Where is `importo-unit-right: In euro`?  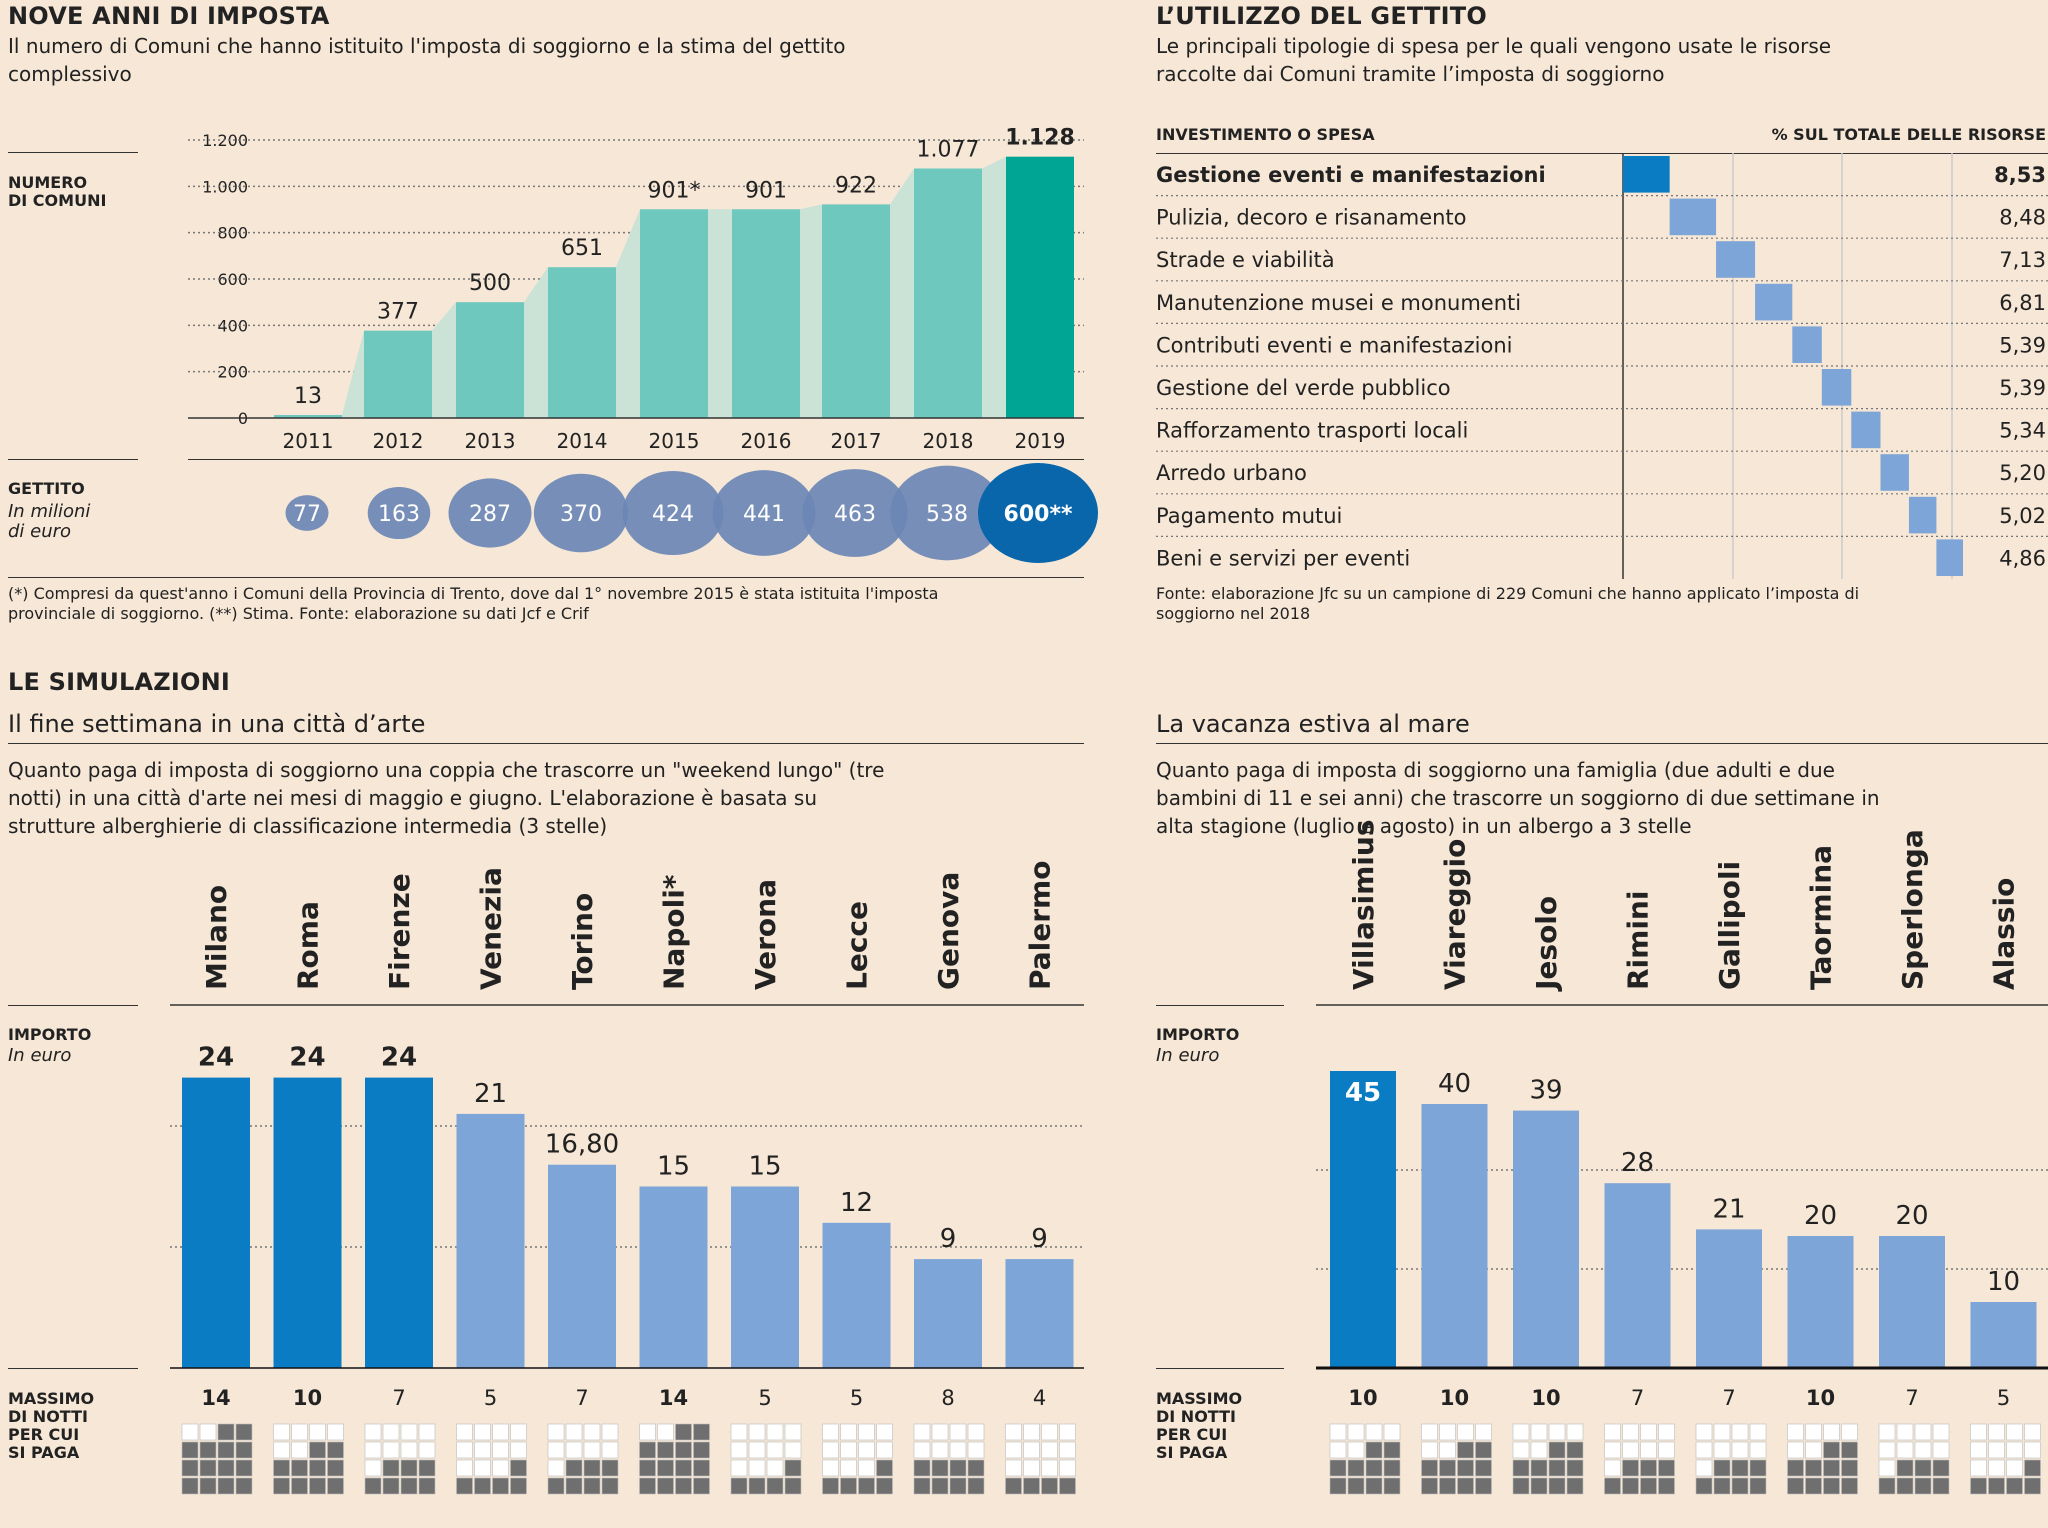 importo-unit-right: In euro is located at coordinates (1188, 1055).